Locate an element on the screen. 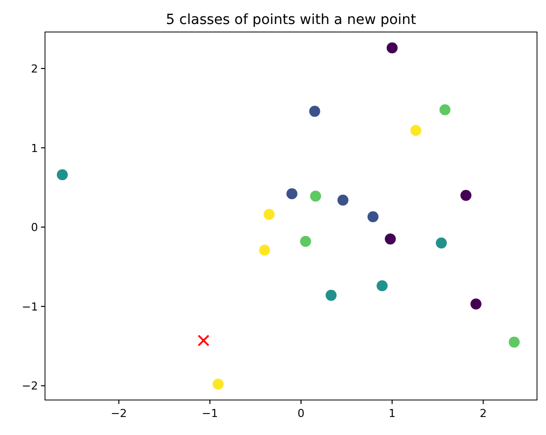  chart-title: 5 classes of points with a new point is located at coordinates (291, 20).